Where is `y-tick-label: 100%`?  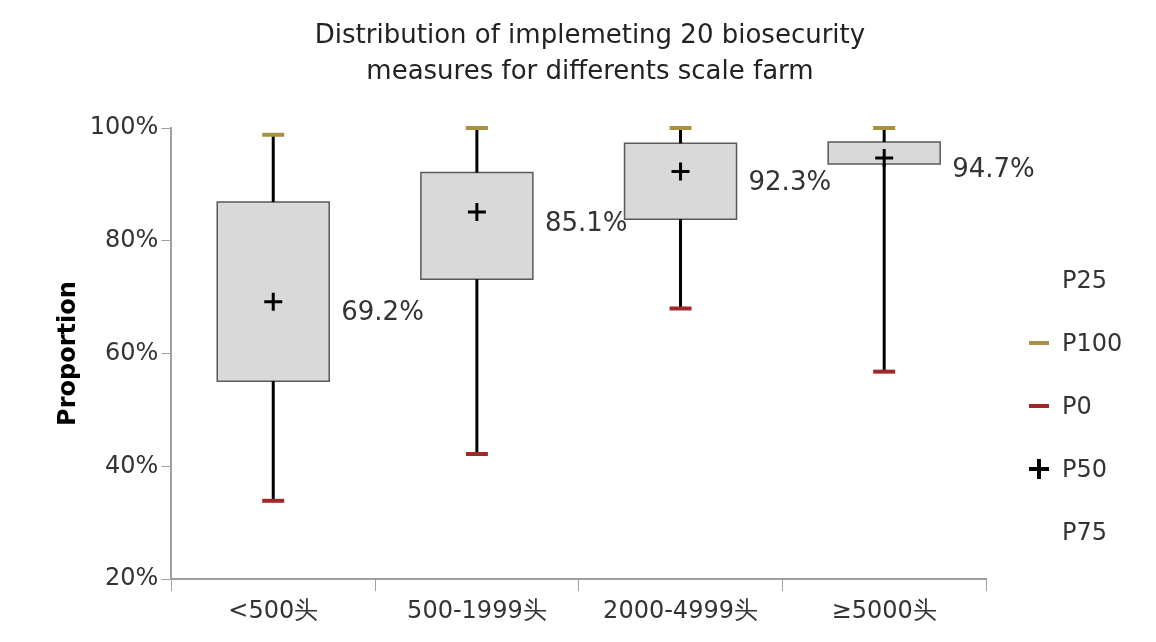
y-tick-label: 100% is located at coordinates (124, 126).